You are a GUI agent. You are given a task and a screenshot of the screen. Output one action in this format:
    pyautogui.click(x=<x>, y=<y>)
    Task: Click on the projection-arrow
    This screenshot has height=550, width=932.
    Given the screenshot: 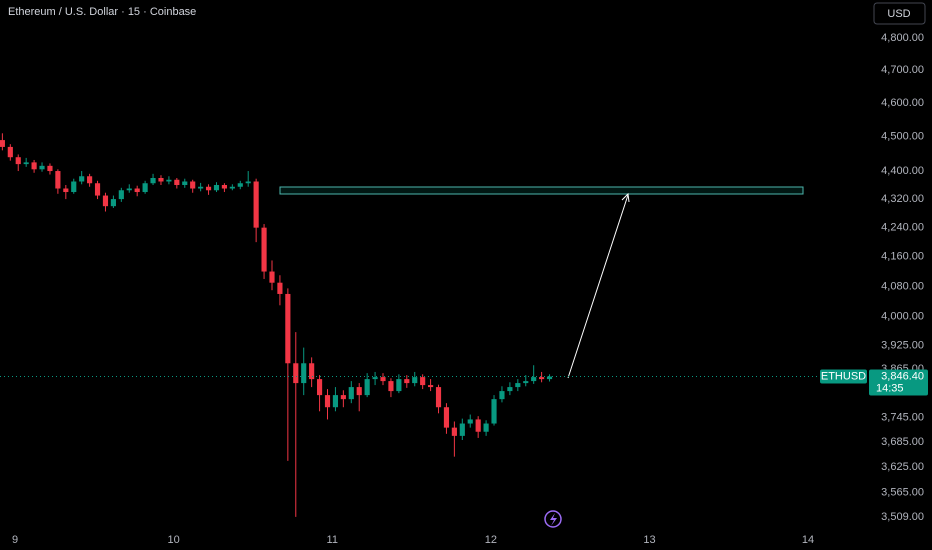 What is the action you would take?
    pyautogui.click(x=598, y=286)
    